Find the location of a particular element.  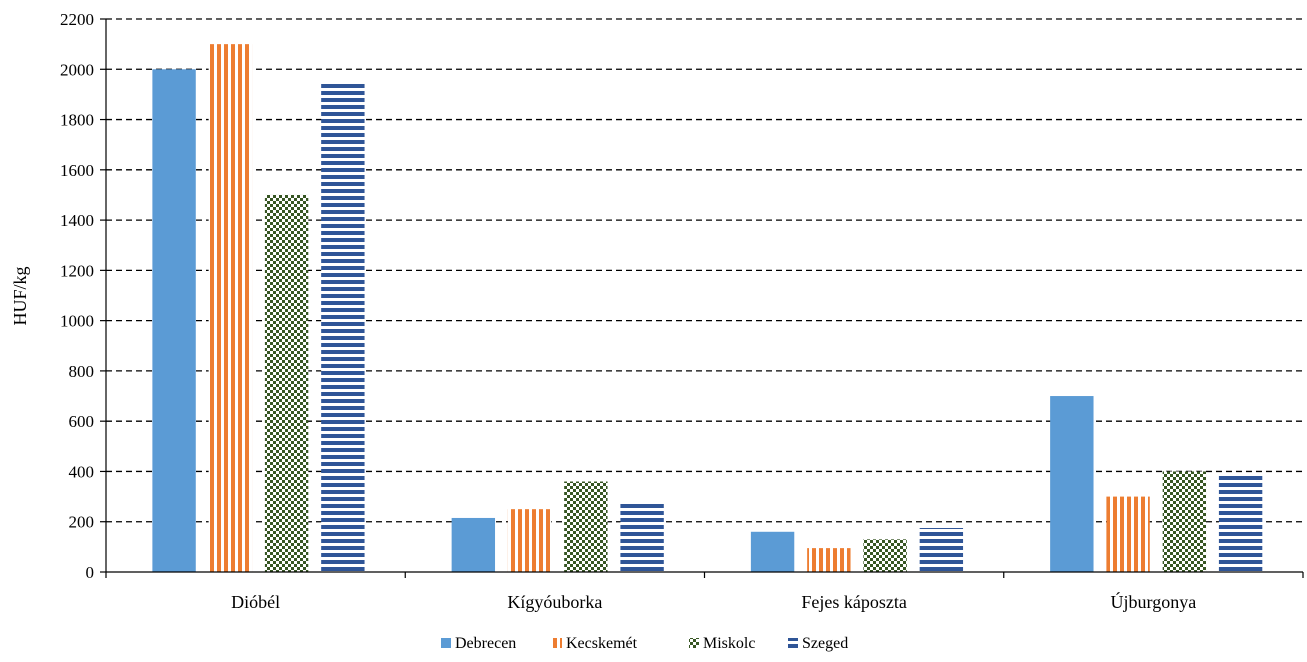

y-tick-label: 1800 is located at coordinates (77, 120).